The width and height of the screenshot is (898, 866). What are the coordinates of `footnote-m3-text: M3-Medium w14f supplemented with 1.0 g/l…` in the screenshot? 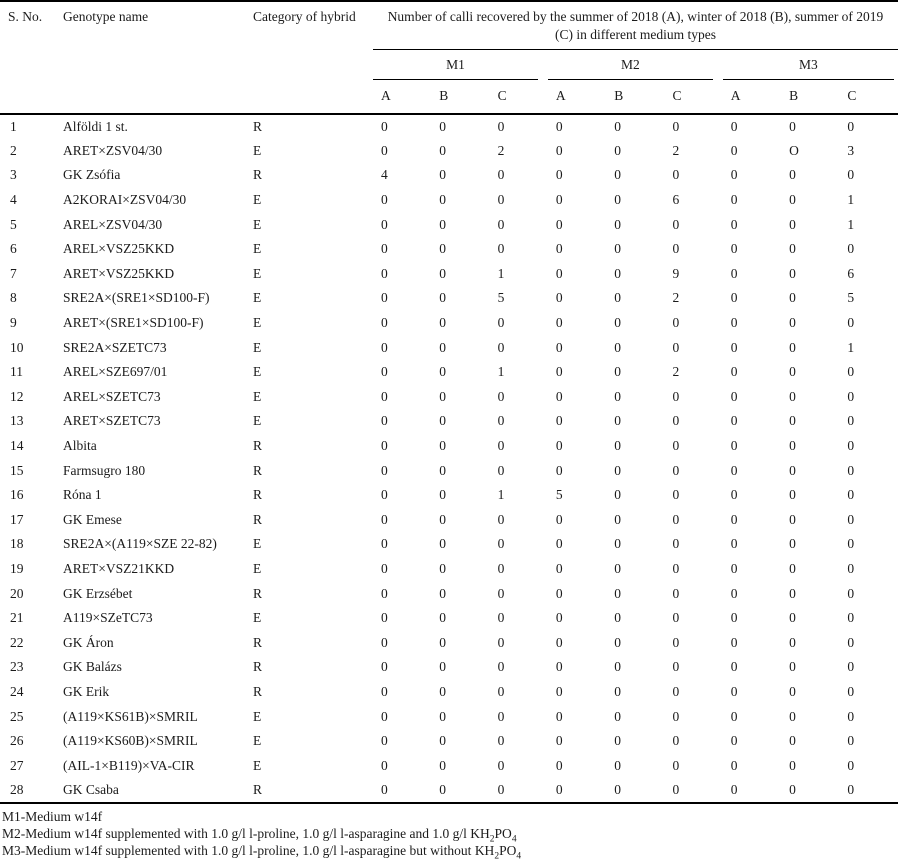 It's located at (238, 850).